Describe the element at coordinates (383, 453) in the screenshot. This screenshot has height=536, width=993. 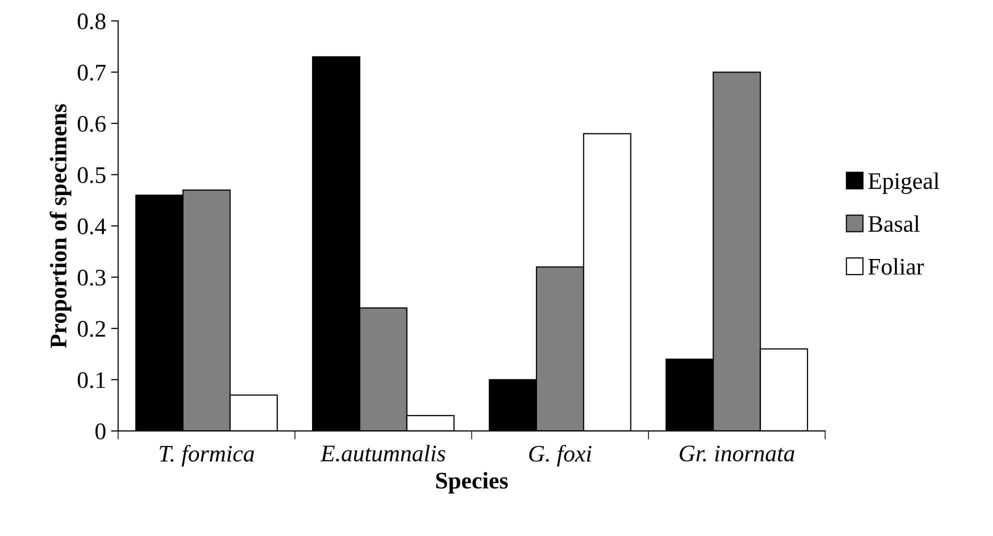
I see `x-tick-label: E.autumnalis` at that location.